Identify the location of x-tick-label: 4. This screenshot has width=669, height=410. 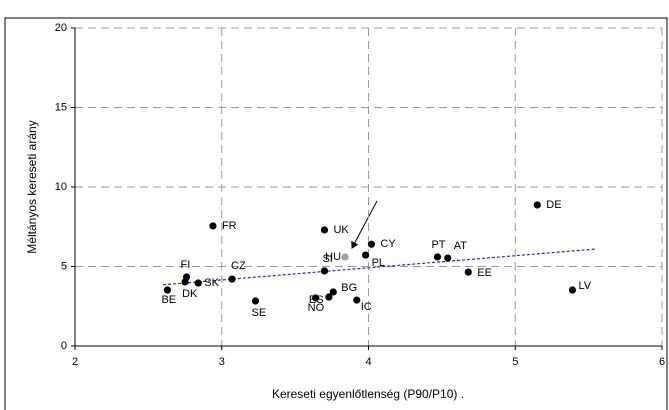
(368, 362).